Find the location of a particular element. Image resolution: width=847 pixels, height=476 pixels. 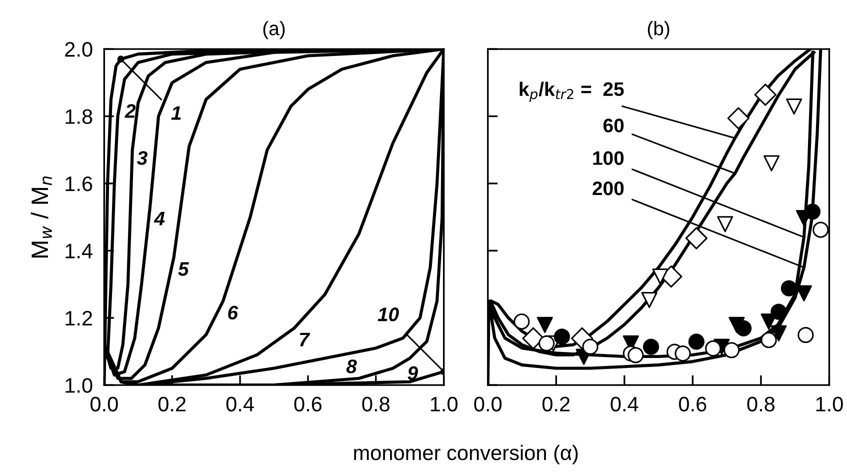

y-tick-label: 1.2 is located at coordinates (79, 318).